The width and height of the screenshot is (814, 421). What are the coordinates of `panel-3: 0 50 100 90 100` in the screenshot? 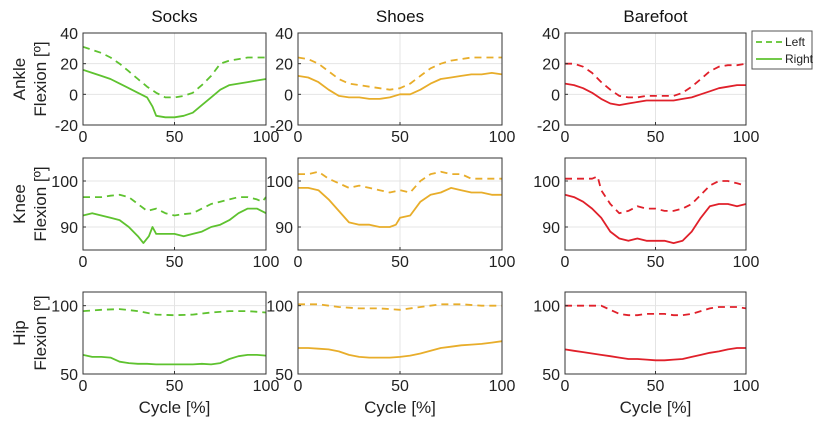 It's located at (165, 214).